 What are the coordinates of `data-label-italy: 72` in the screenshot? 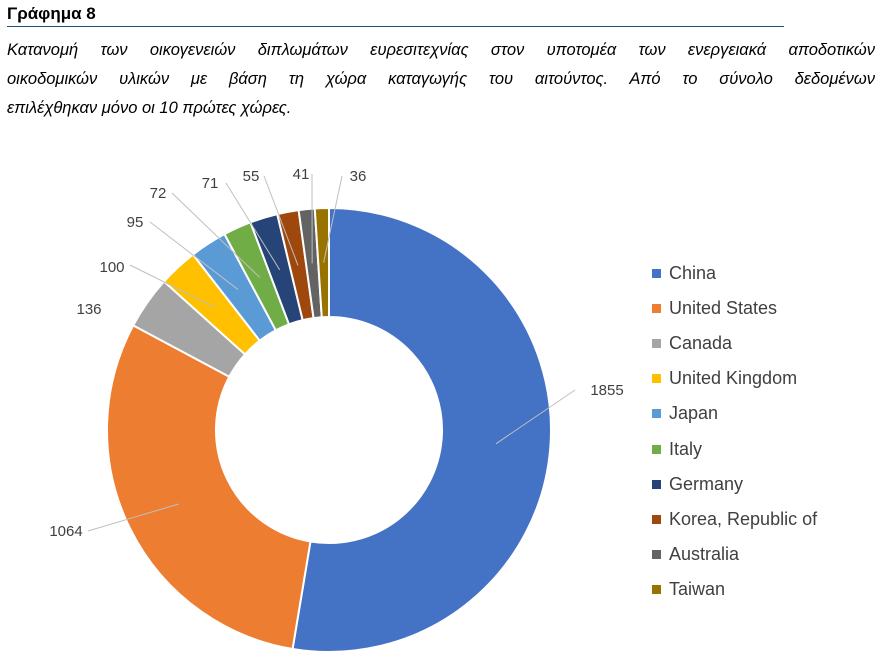 It's located at (158, 193).